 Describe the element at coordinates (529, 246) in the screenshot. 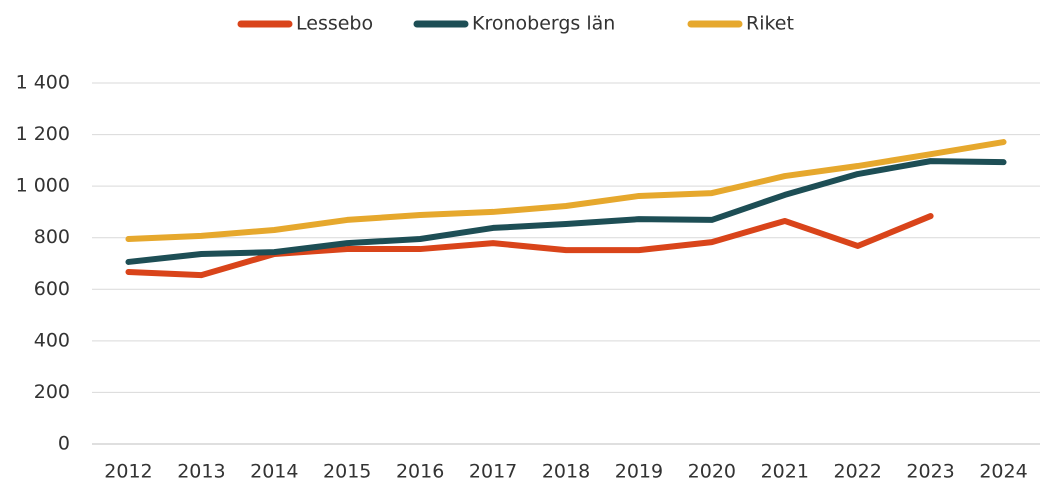

I see `series-line` at that location.